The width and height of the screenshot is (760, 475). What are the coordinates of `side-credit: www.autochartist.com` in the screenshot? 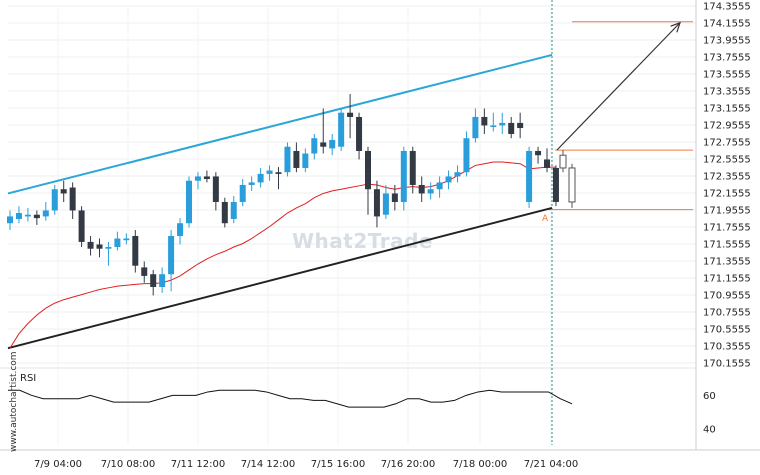 It's located at (14, 401).